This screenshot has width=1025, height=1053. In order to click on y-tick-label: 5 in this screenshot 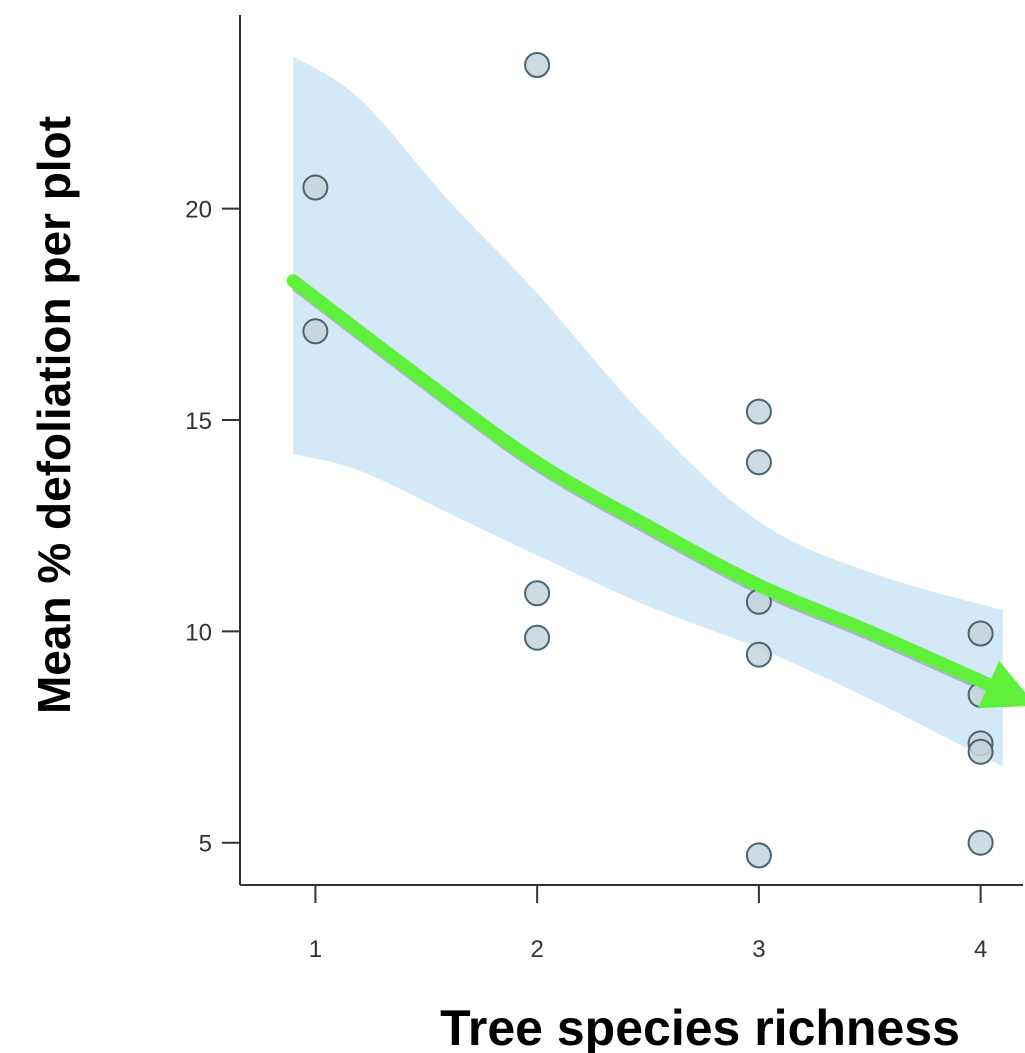, I will do `click(205, 844)`.